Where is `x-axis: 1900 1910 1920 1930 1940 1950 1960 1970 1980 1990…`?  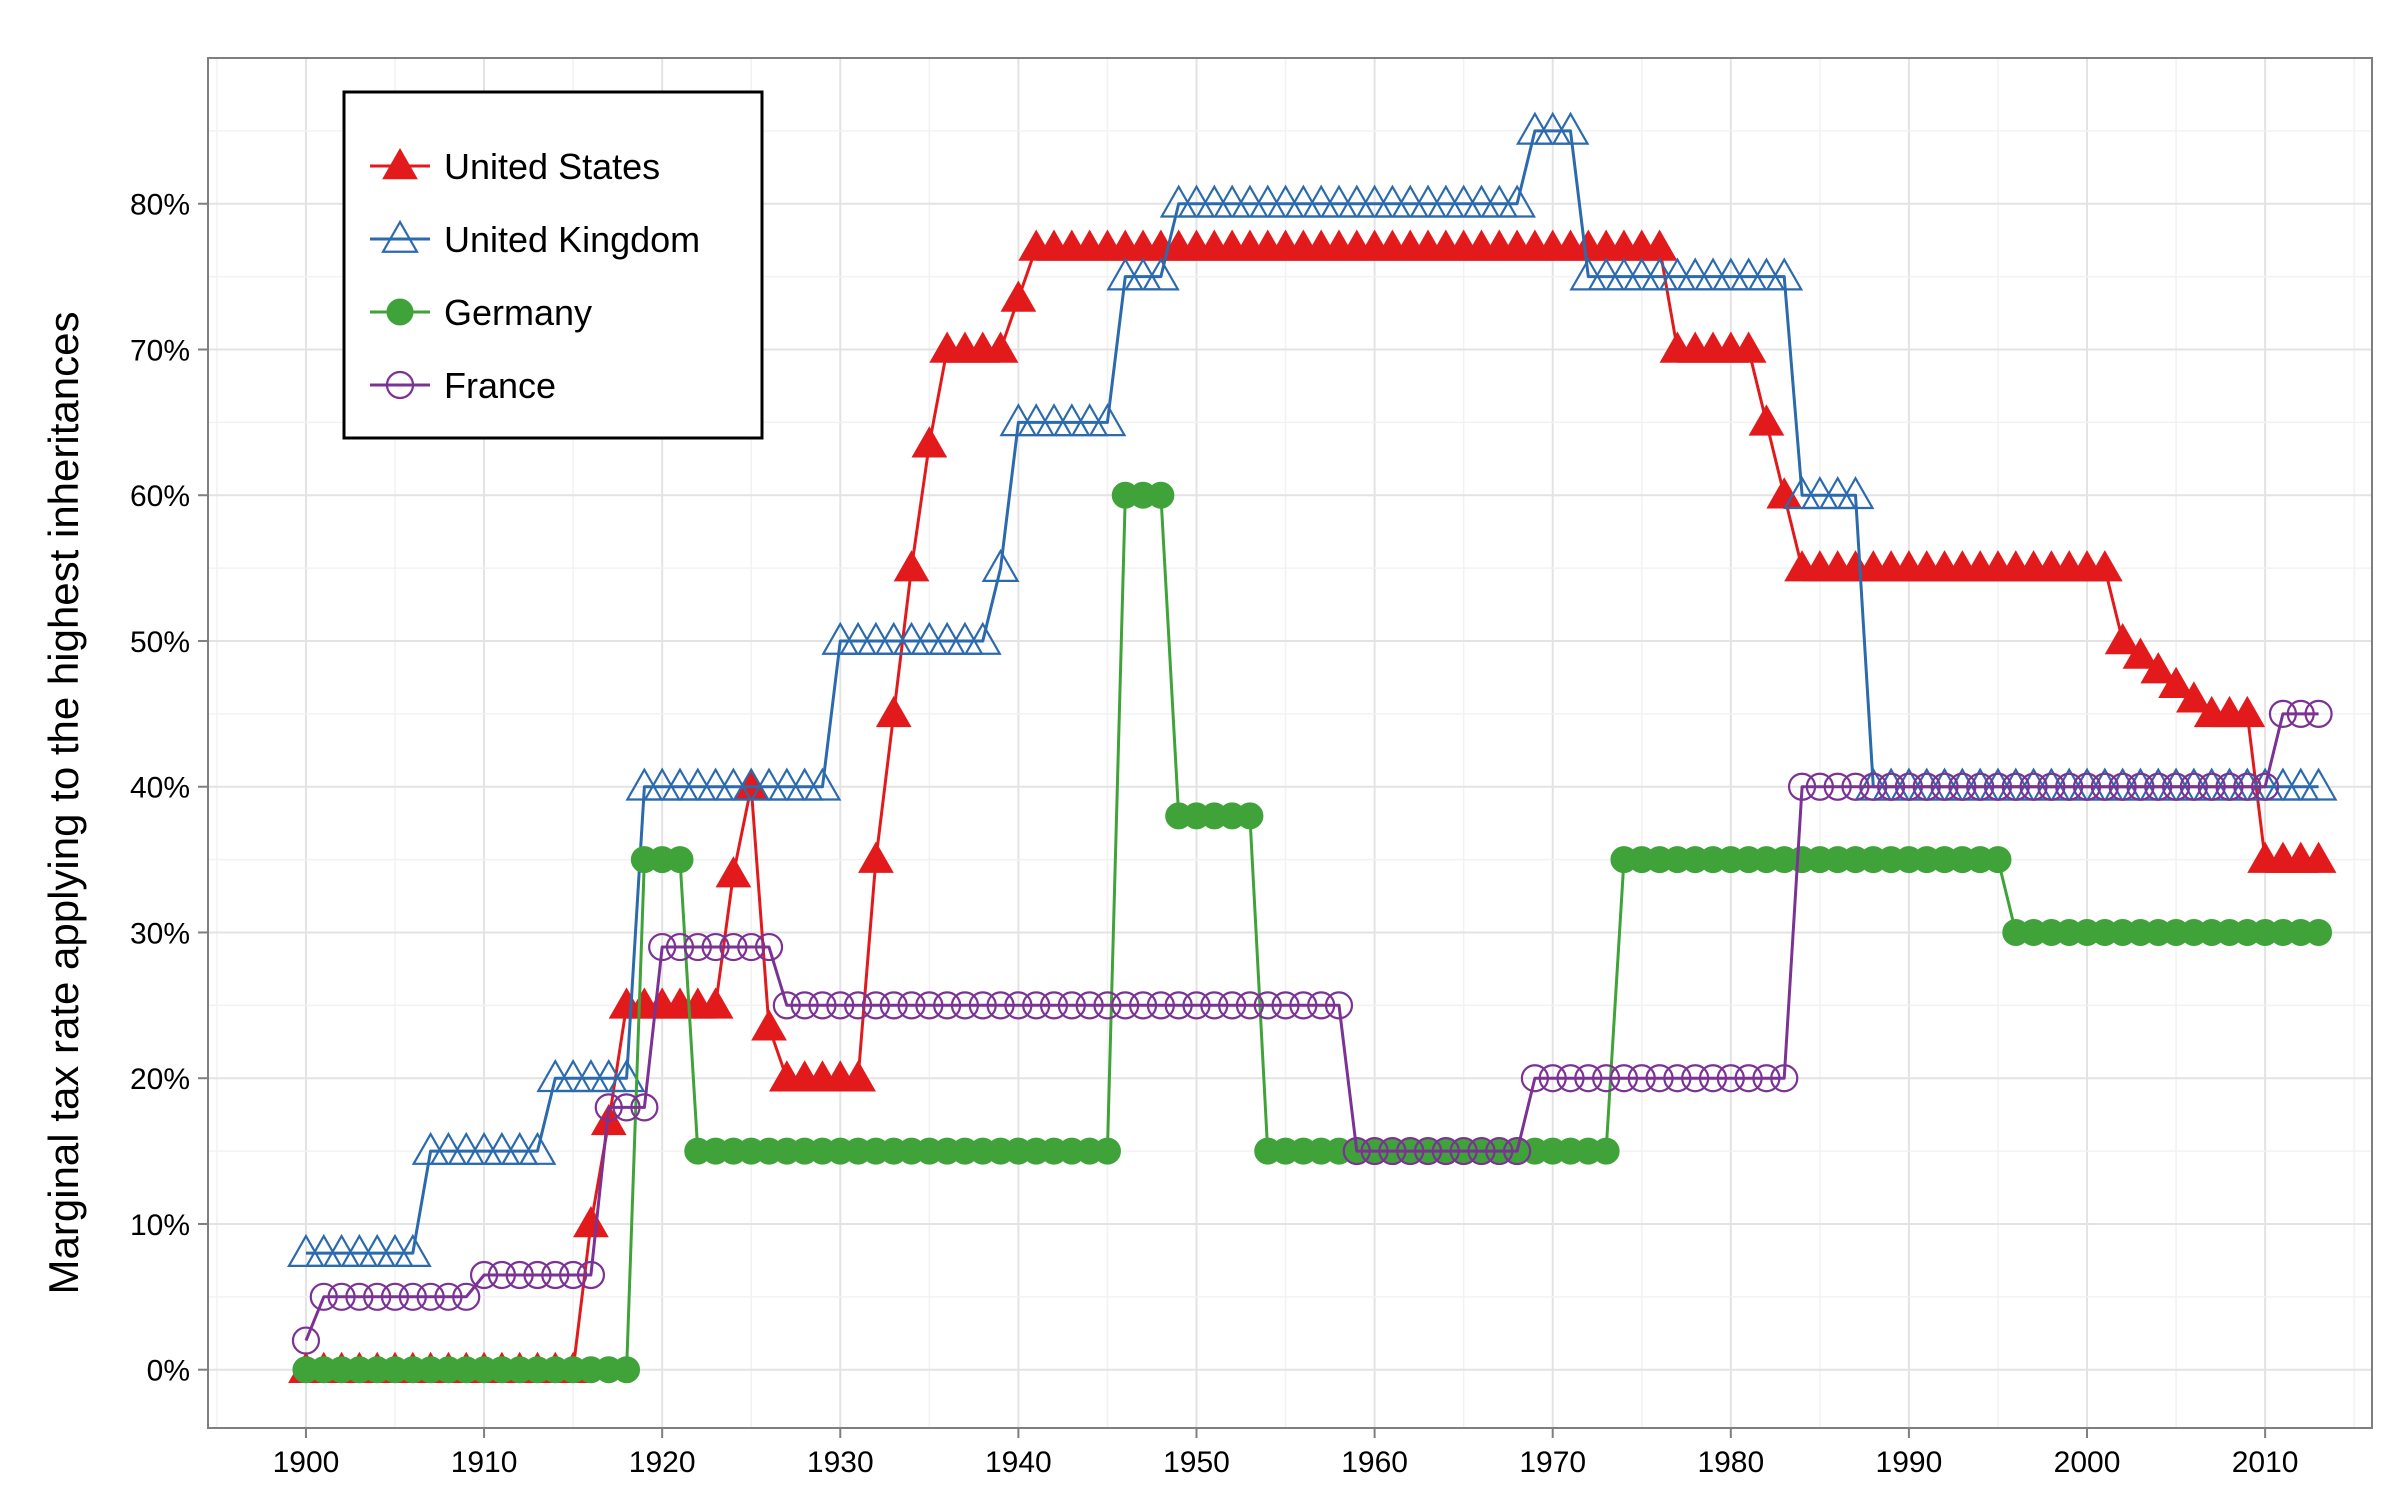
x-axis: 1900 1910 1920 1930 1940 1950 1960 1970 1980 1990… is located at coordinates (1286, 1453).